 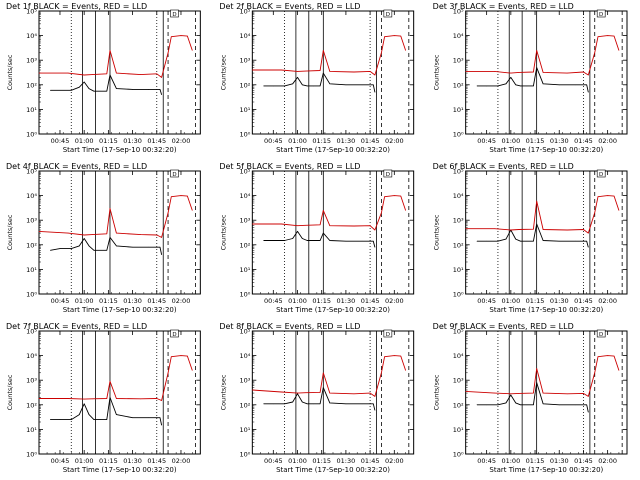 I want to click on y-tick-label: 10⁵, so click(x=244, y=12).